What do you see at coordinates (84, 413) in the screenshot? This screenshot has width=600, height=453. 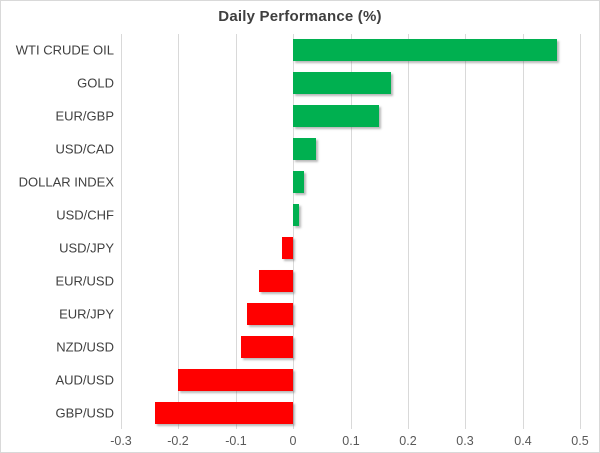 I see `category-label: GBP/USD` at bounding box center [84, 413].